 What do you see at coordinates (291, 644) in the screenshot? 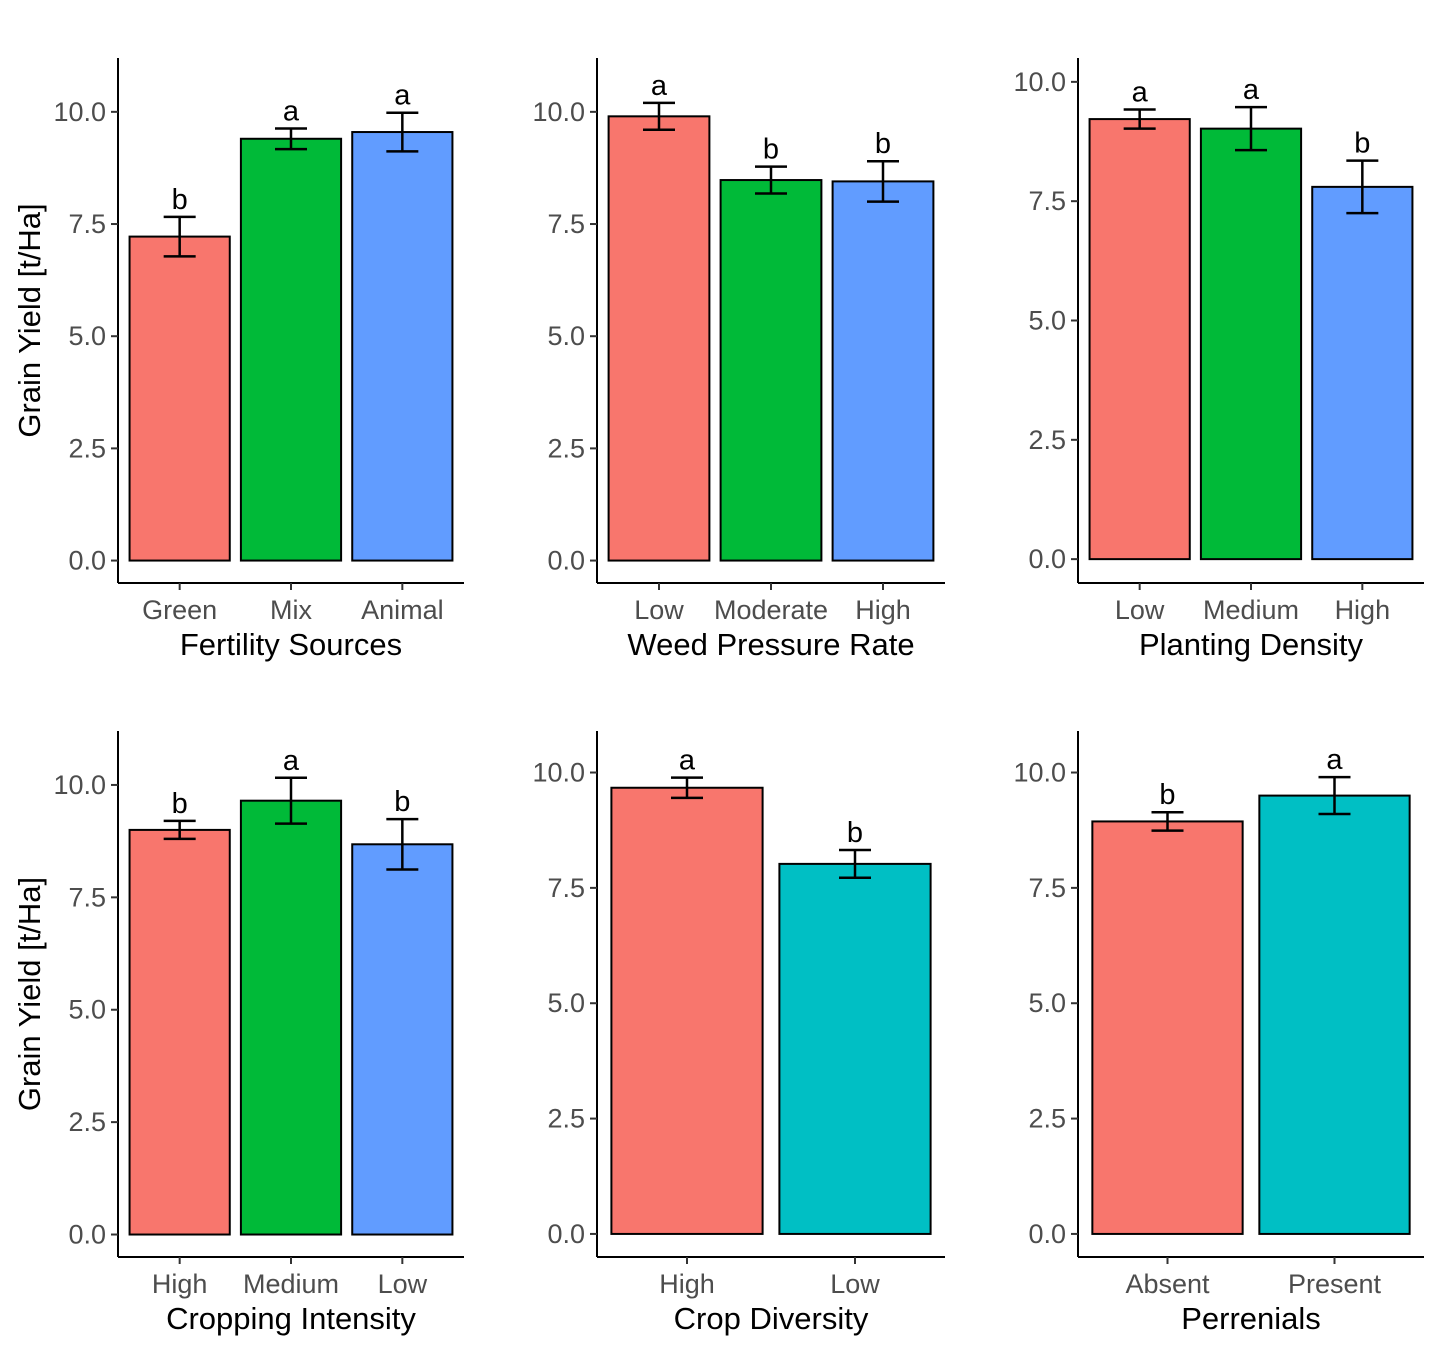
I see `x-axis-title: Fertility Sources` at bounding box center [291, 644].